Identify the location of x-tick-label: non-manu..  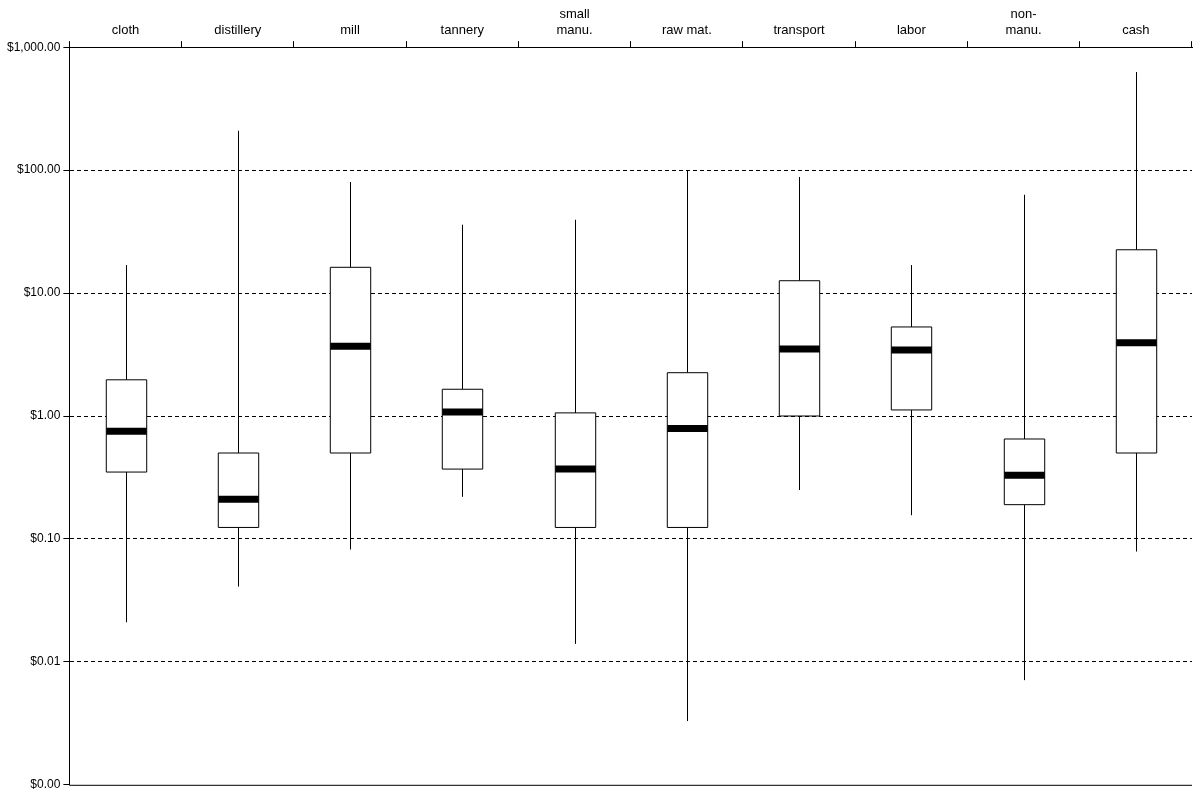
(1023, 21).